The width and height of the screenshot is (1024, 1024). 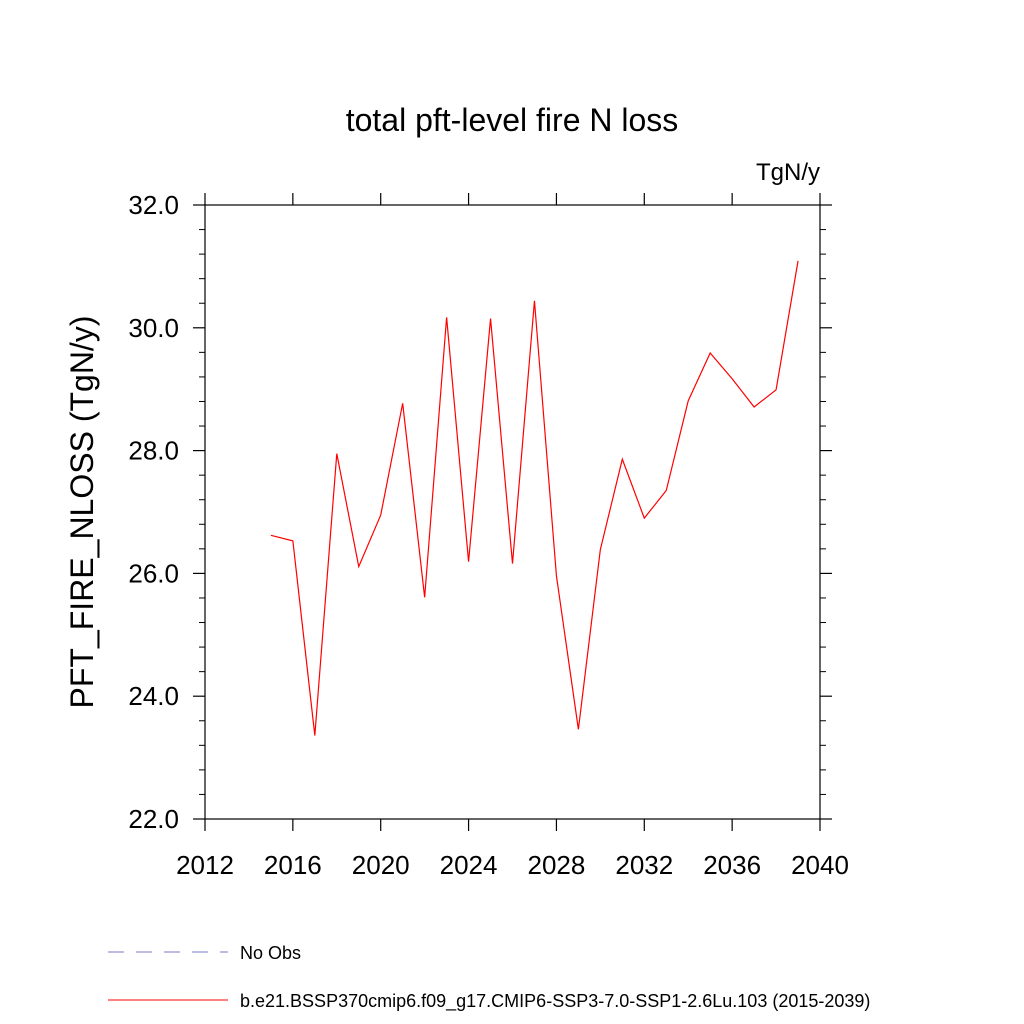 I want to click on legend-label: No Obs, so click(x=270, y=953).